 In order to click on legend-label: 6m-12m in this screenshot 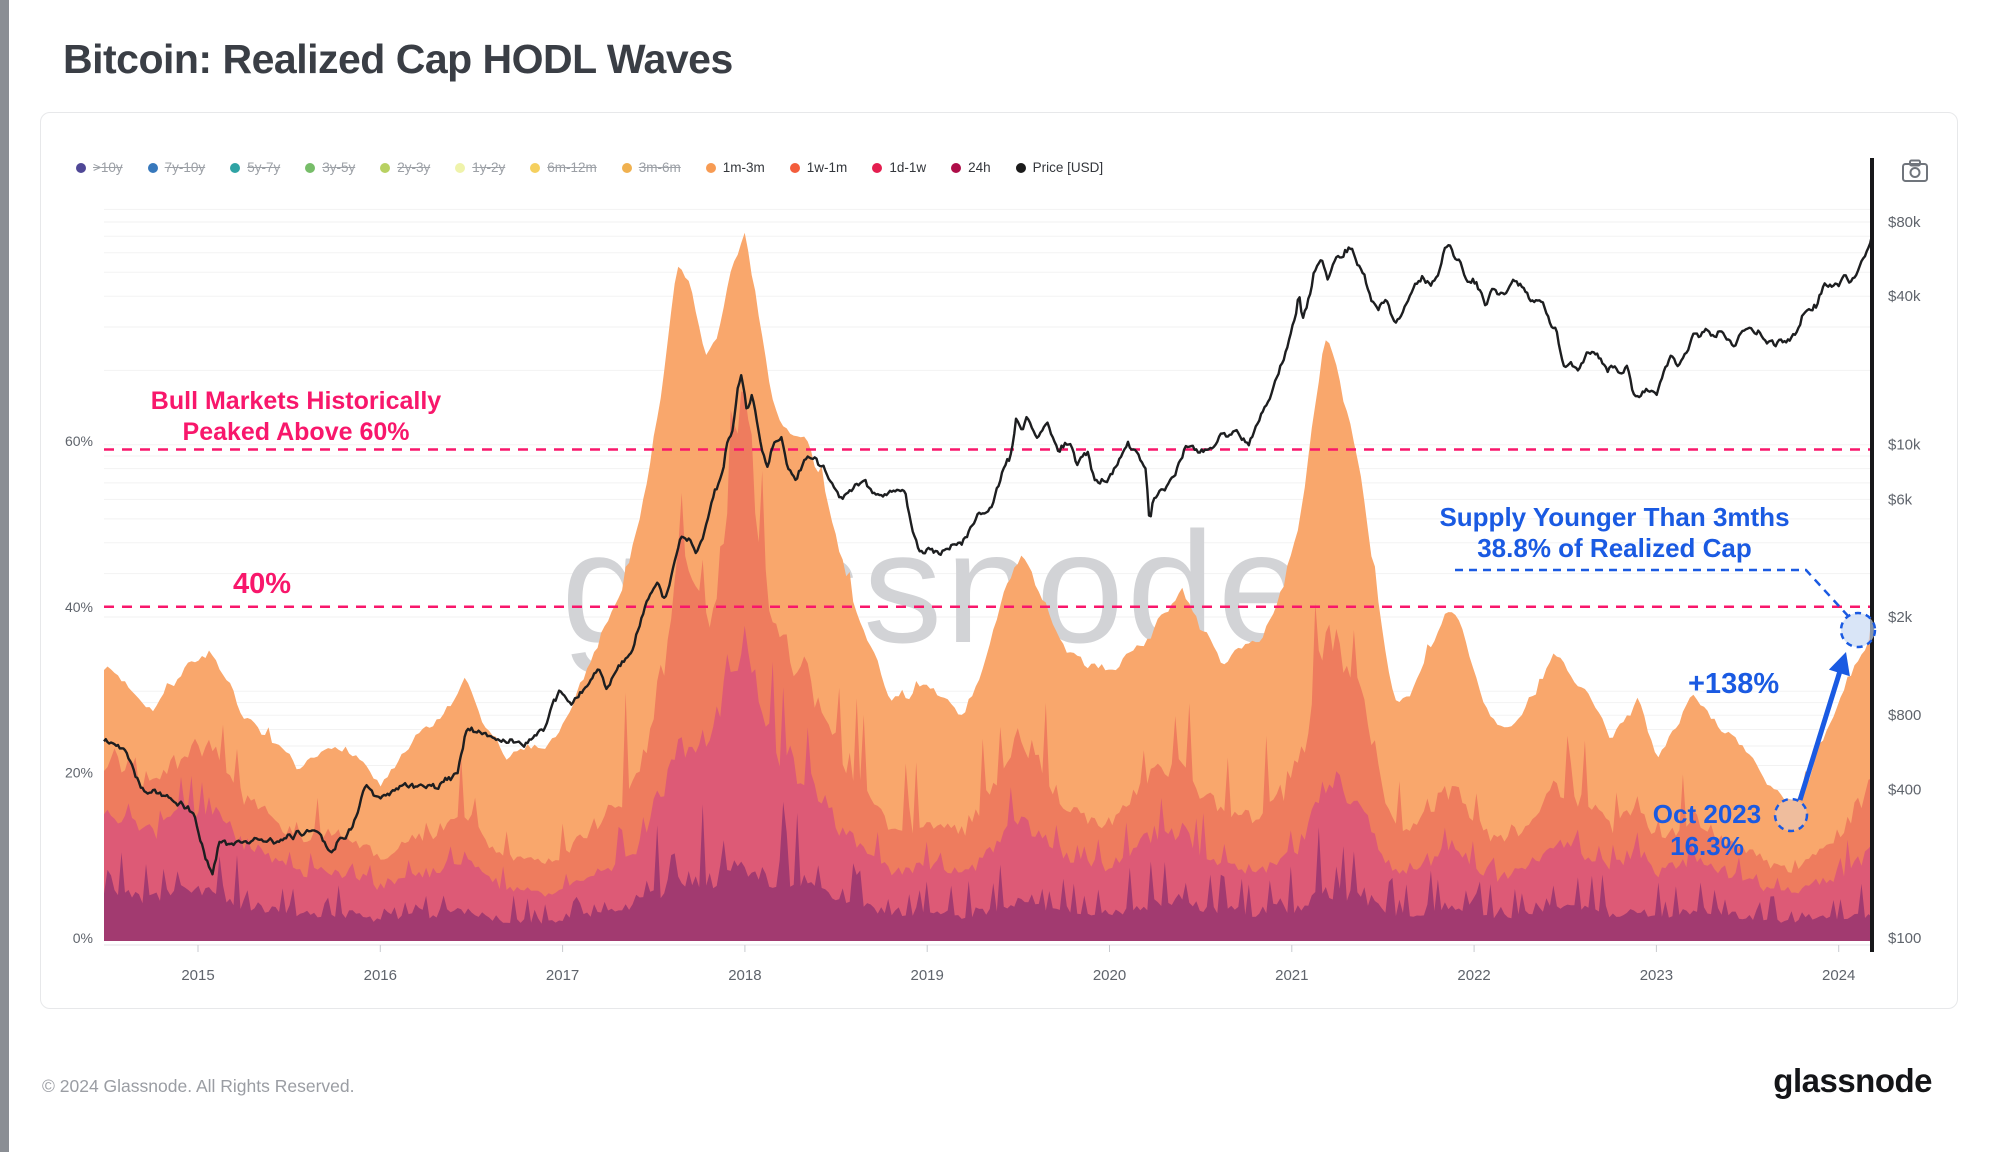, I will do `click(572, 167)`.